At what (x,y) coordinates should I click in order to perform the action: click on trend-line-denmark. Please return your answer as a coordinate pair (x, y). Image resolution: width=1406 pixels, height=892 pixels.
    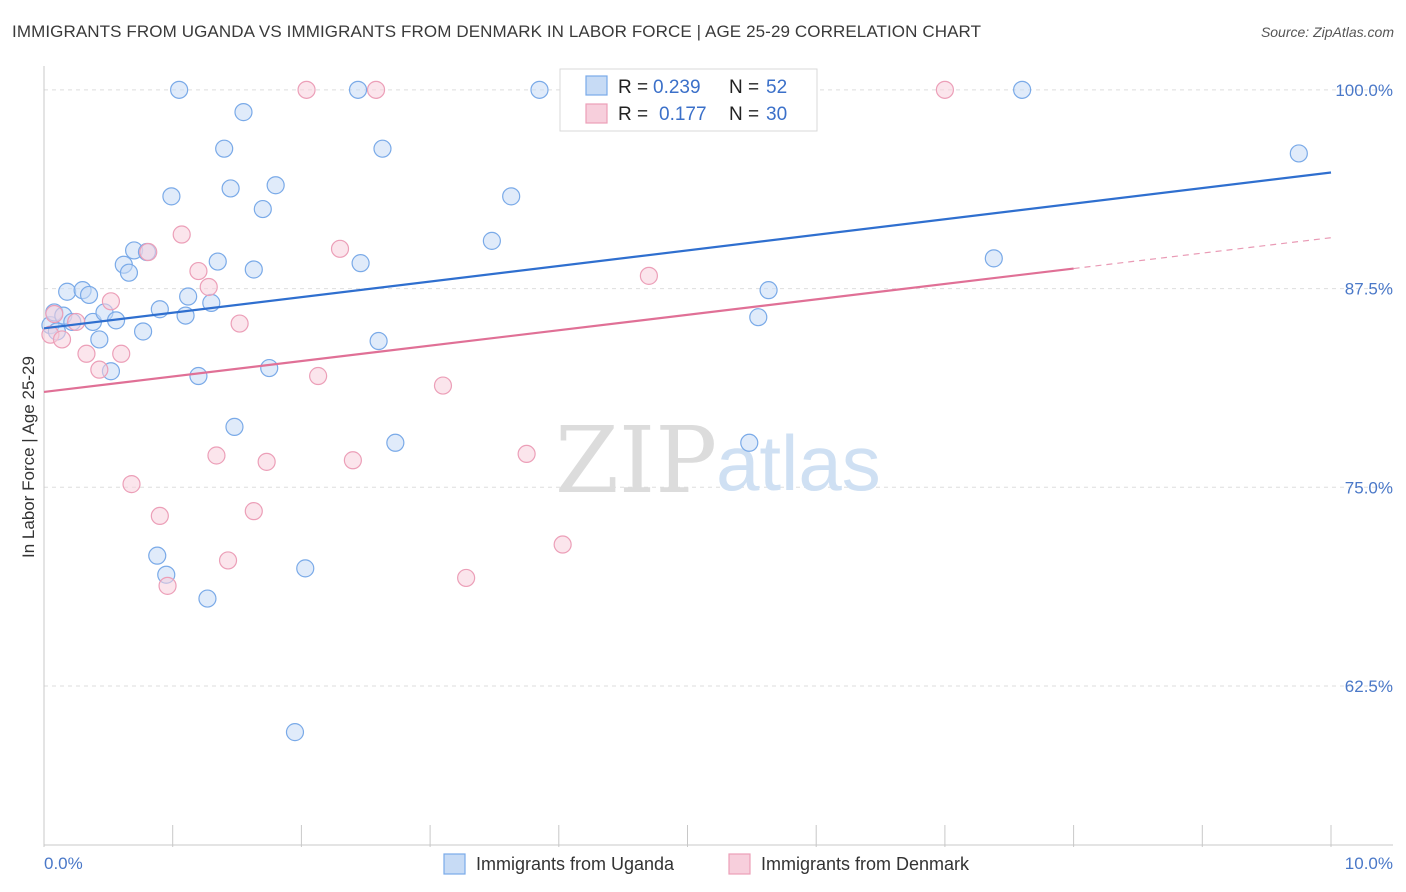
    Looking at the image, I should click on (558, 330).